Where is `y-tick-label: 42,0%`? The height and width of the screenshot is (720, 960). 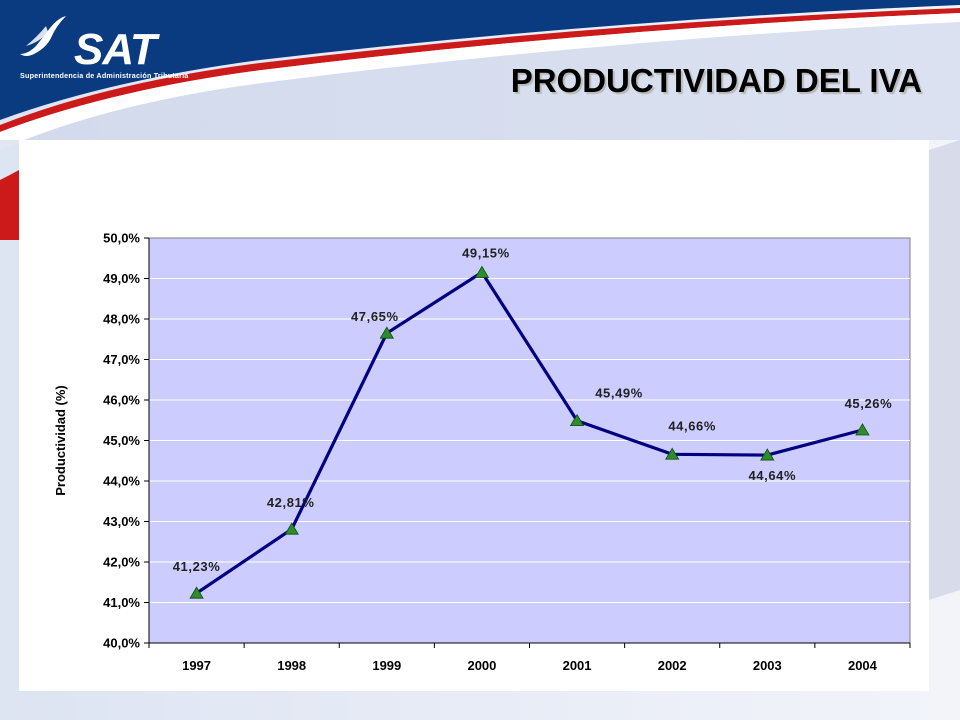 y-tick-label: 42,0% is located at coordinates (121, 562).